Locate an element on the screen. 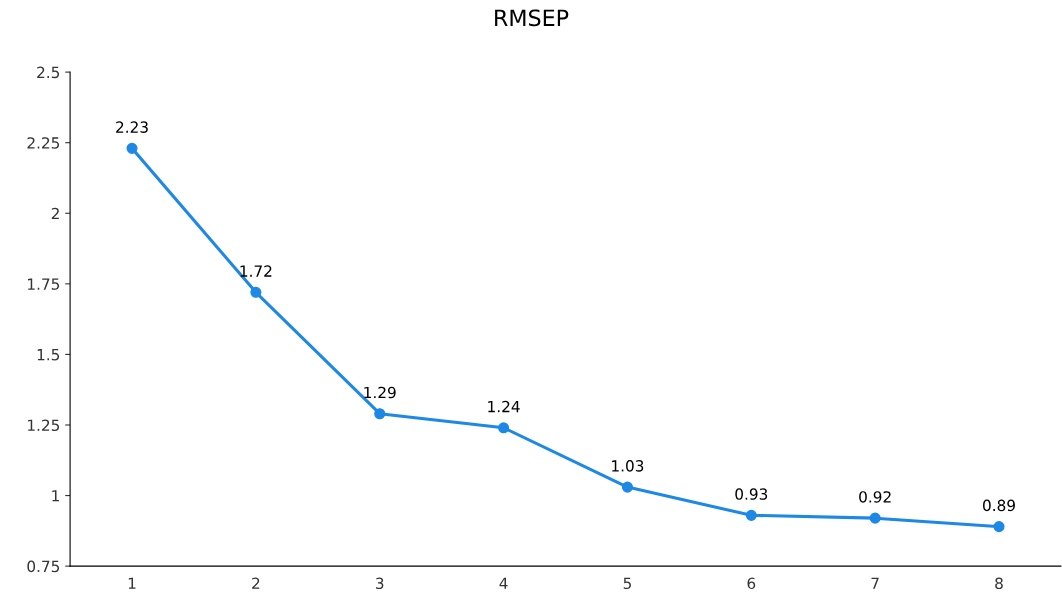 The height and width of the screenshot is (601, 1062). x-tick-label: 1 is located at coordinates (132, 583).